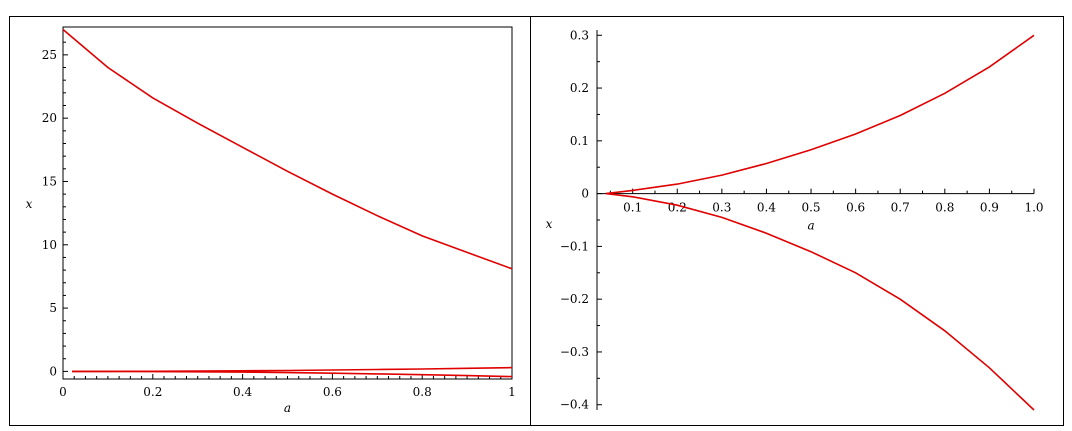  What do you see at coordinates (292, 374) in the screenshot?
I see `chart1-series-3-line` at bounding box center [292, 374].